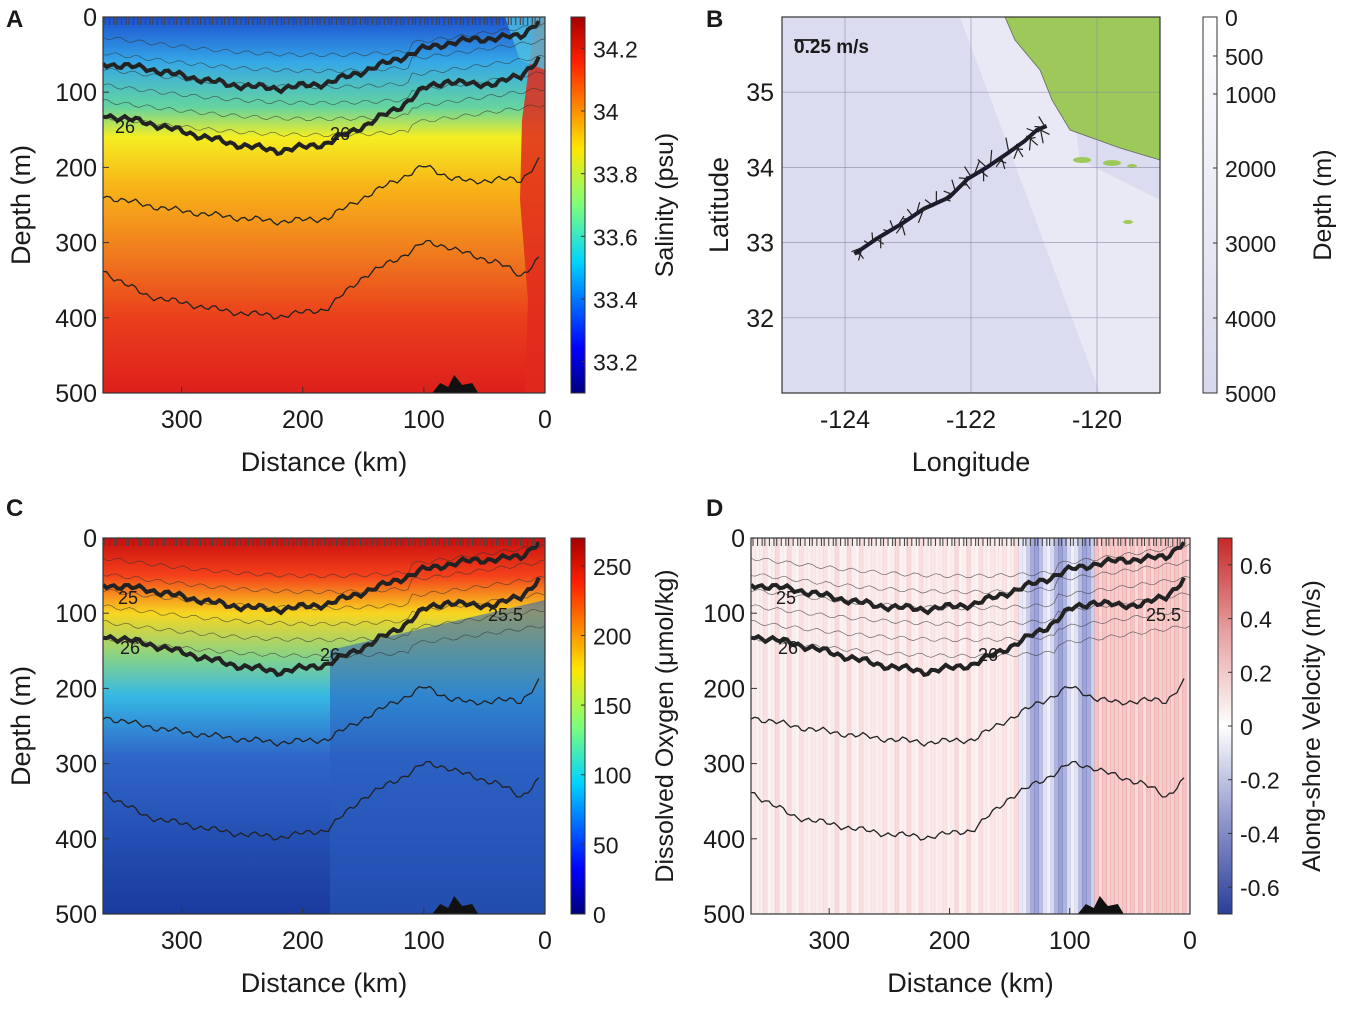  Describe the element at coordinates (1260, 781) in the screenshot. I see `colorbar-tick-label: -0.2` at that location.